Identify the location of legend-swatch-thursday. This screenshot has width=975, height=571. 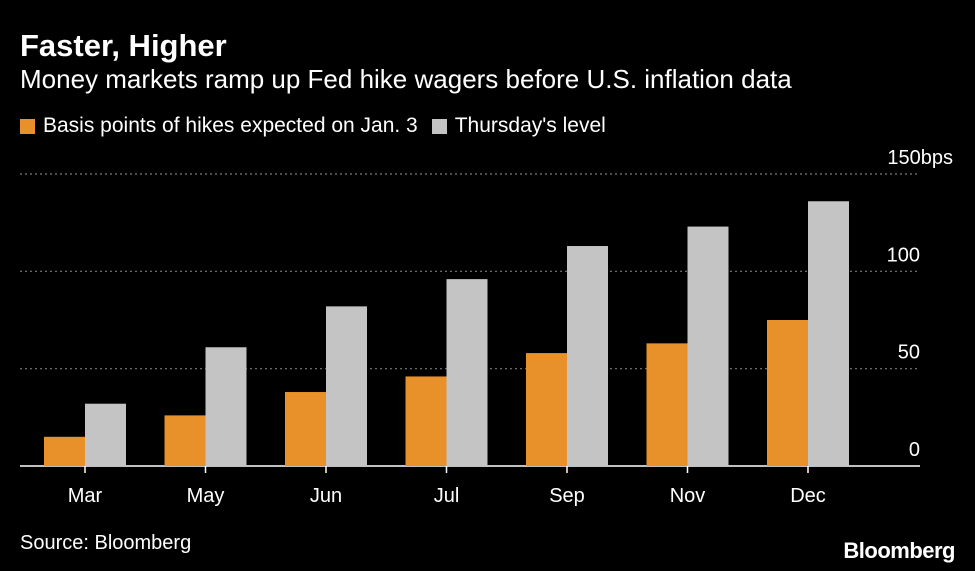
(439, 126).